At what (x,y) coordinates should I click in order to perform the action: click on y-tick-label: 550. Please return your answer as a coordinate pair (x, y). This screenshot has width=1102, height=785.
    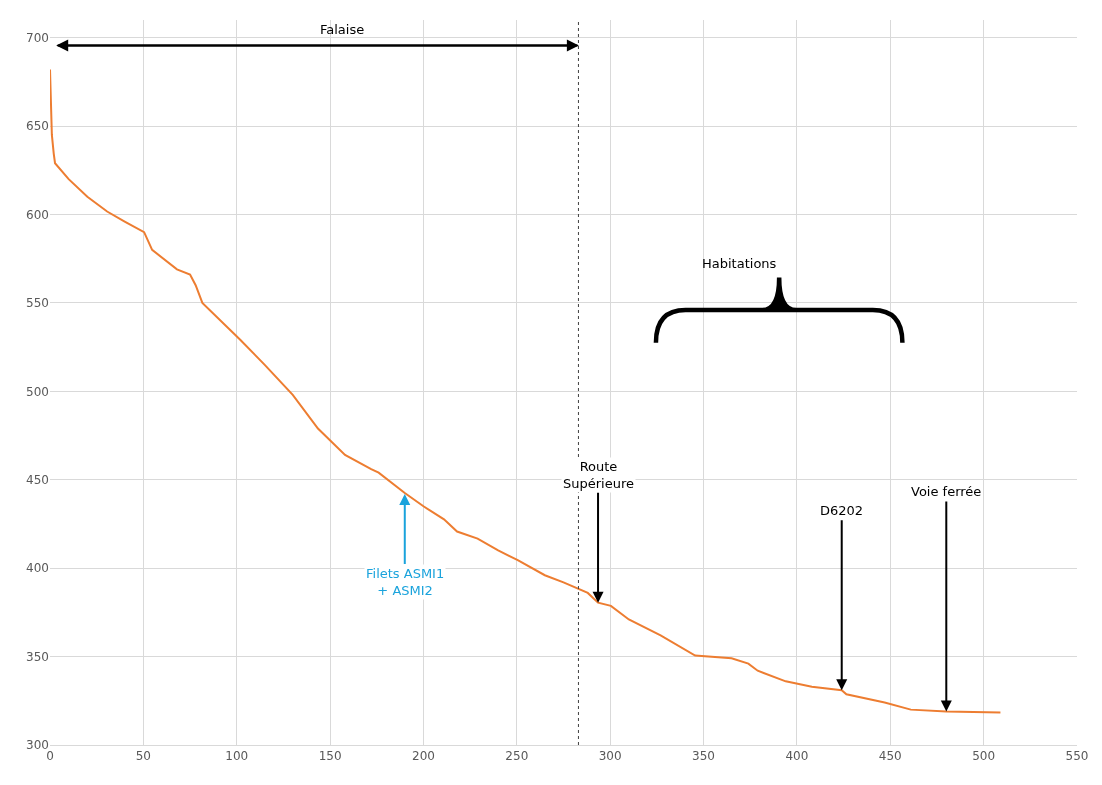
    Looking at the image, I should click on (37, 303).